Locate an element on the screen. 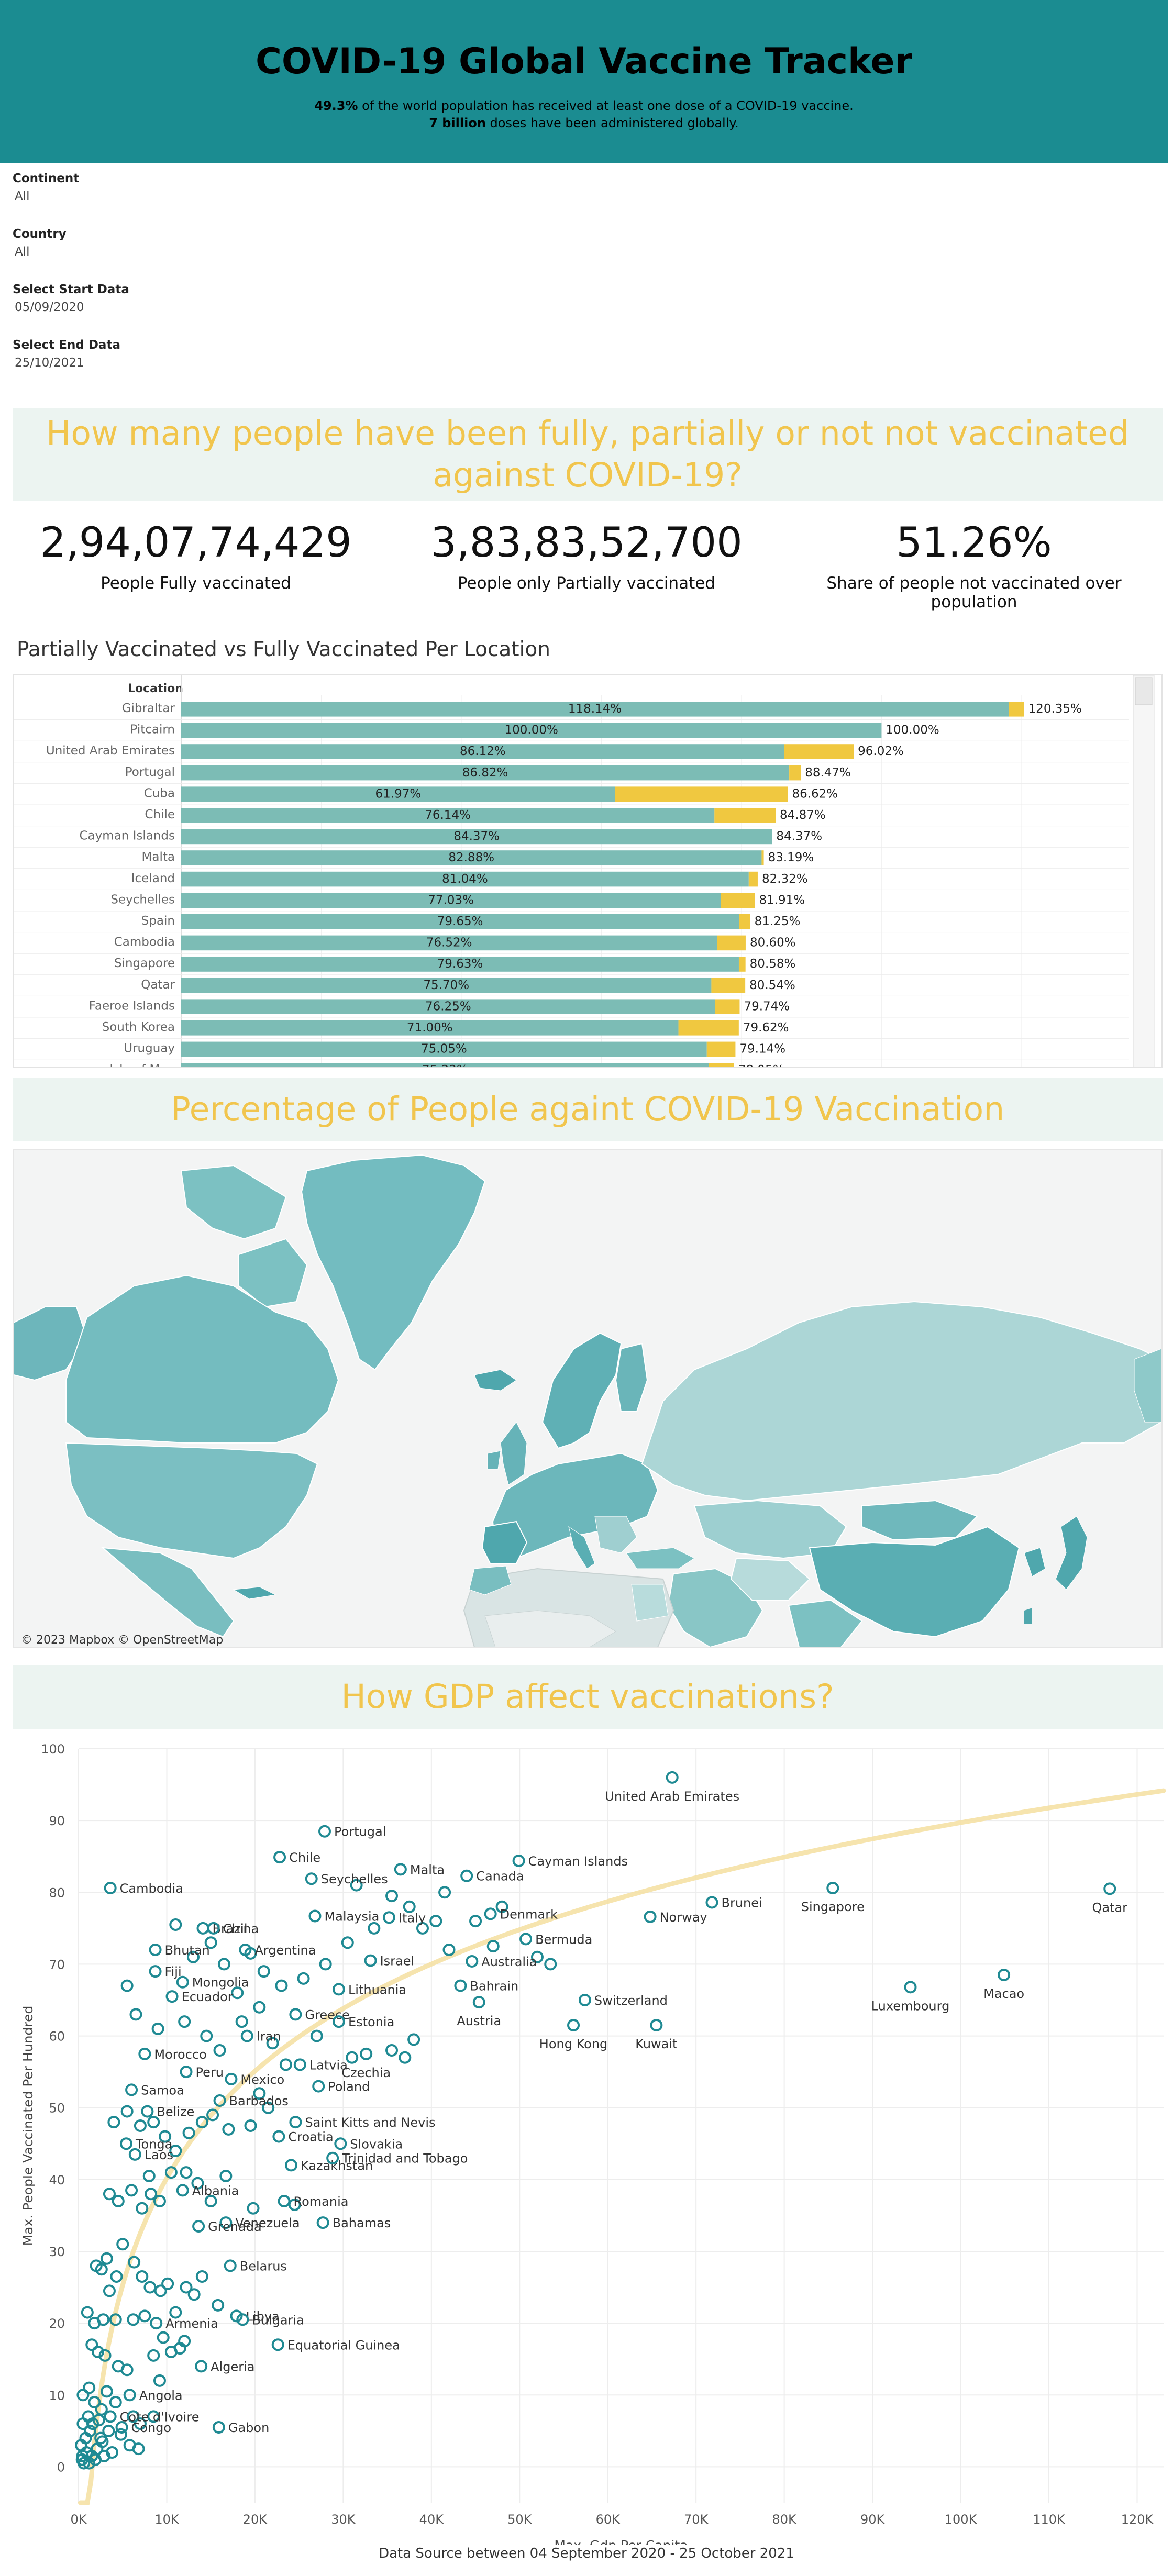  bar-location-label: Iceland is located at coordinates (153, 878).